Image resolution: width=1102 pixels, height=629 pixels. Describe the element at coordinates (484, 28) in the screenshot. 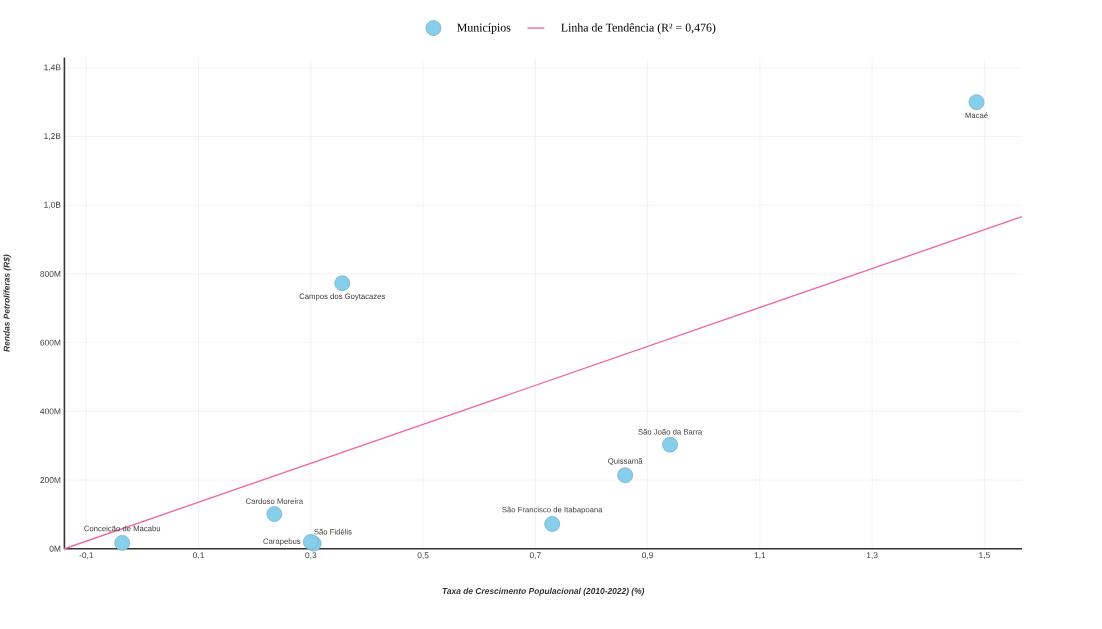

I see `legend-label: Municípios` at that location.